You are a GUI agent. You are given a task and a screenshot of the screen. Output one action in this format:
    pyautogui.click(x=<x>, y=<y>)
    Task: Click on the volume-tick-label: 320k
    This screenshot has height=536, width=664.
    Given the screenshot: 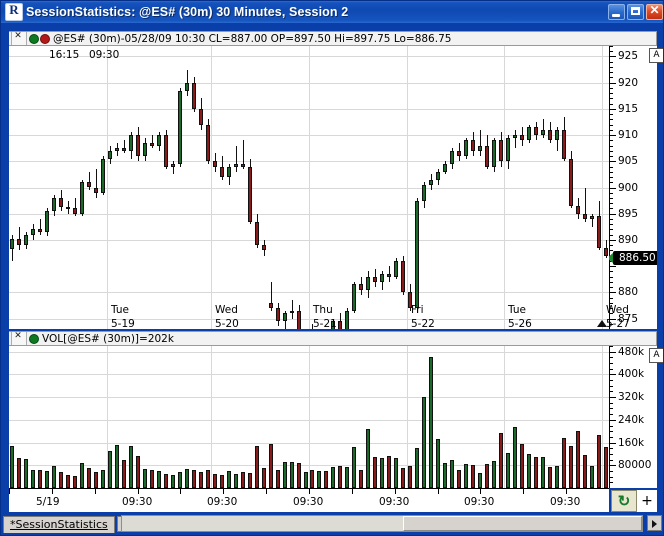 What is the action you would take?
    pyautogui.click(x=631, y=397)
    